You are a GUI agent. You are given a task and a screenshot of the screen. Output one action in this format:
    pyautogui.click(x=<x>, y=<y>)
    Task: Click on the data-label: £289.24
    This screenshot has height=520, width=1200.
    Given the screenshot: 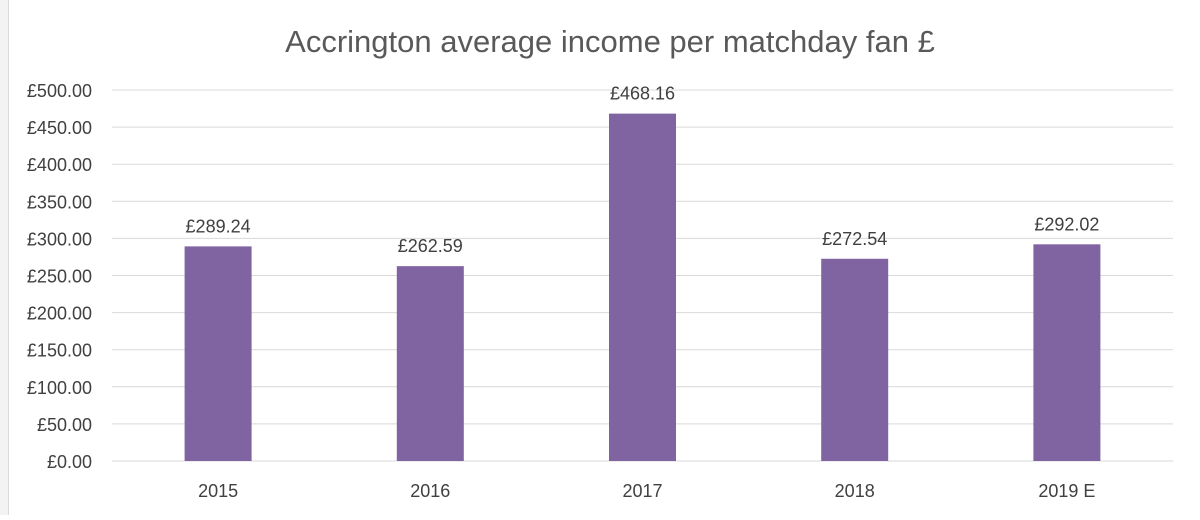 What is the action you would take?
    pyautogui.click(x=218, y=226)
    